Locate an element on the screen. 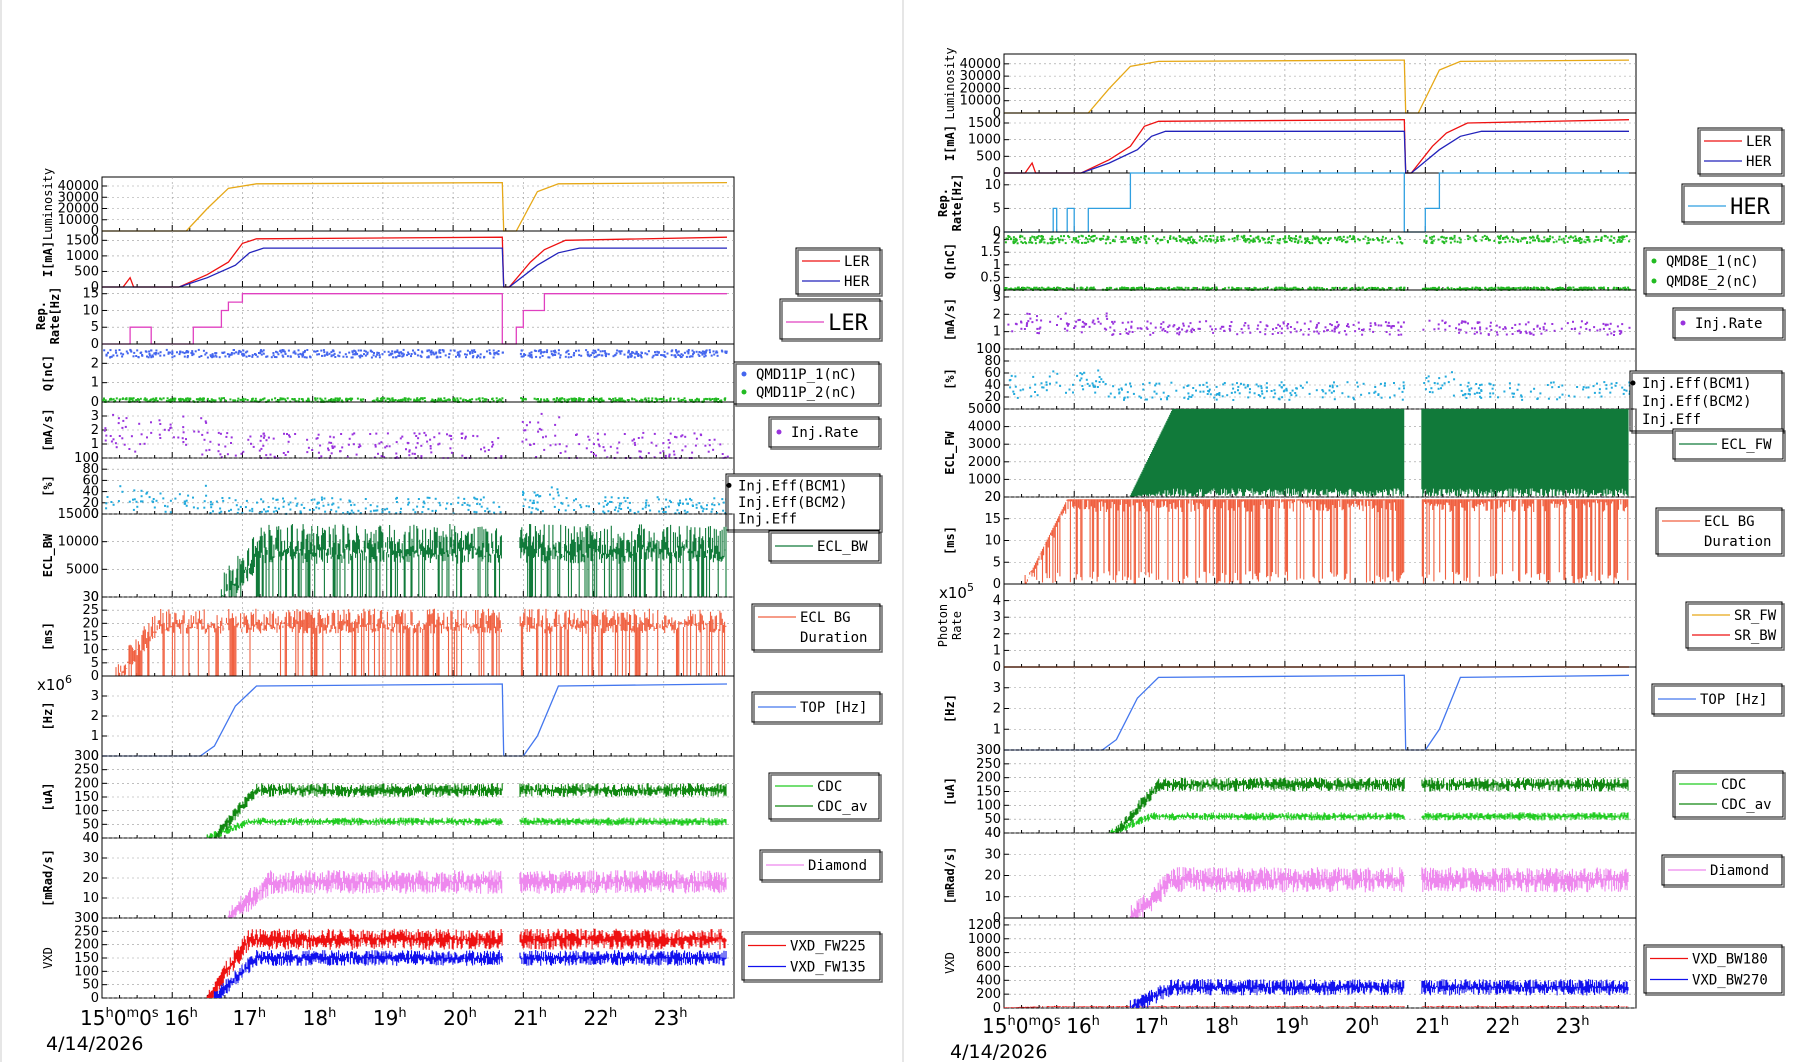 Image resolution: width=1806 pixels, height=1062 pixels. y-tick-label: 3 is located at coordinates (95, 696).